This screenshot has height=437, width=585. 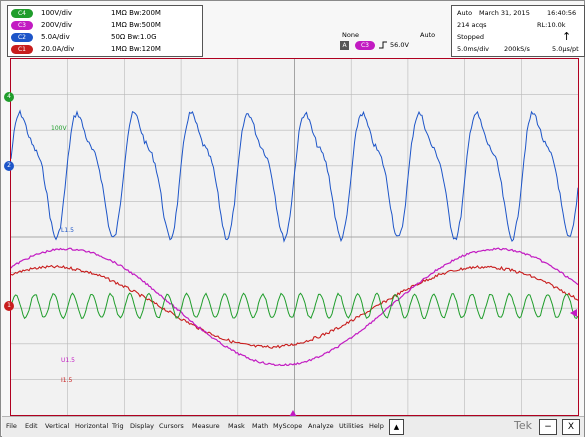 I want to click on menu-dropdown-button: ▲, so click(x=396, y=427).